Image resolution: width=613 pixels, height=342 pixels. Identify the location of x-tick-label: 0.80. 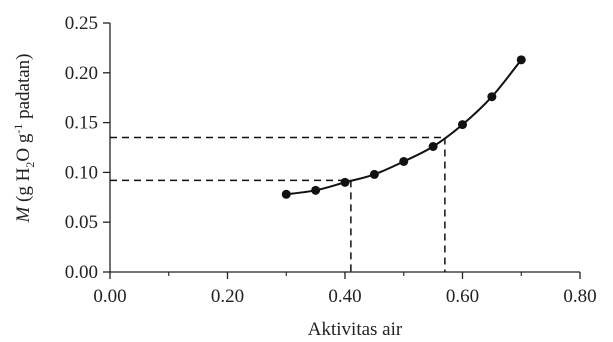
(579, 296).